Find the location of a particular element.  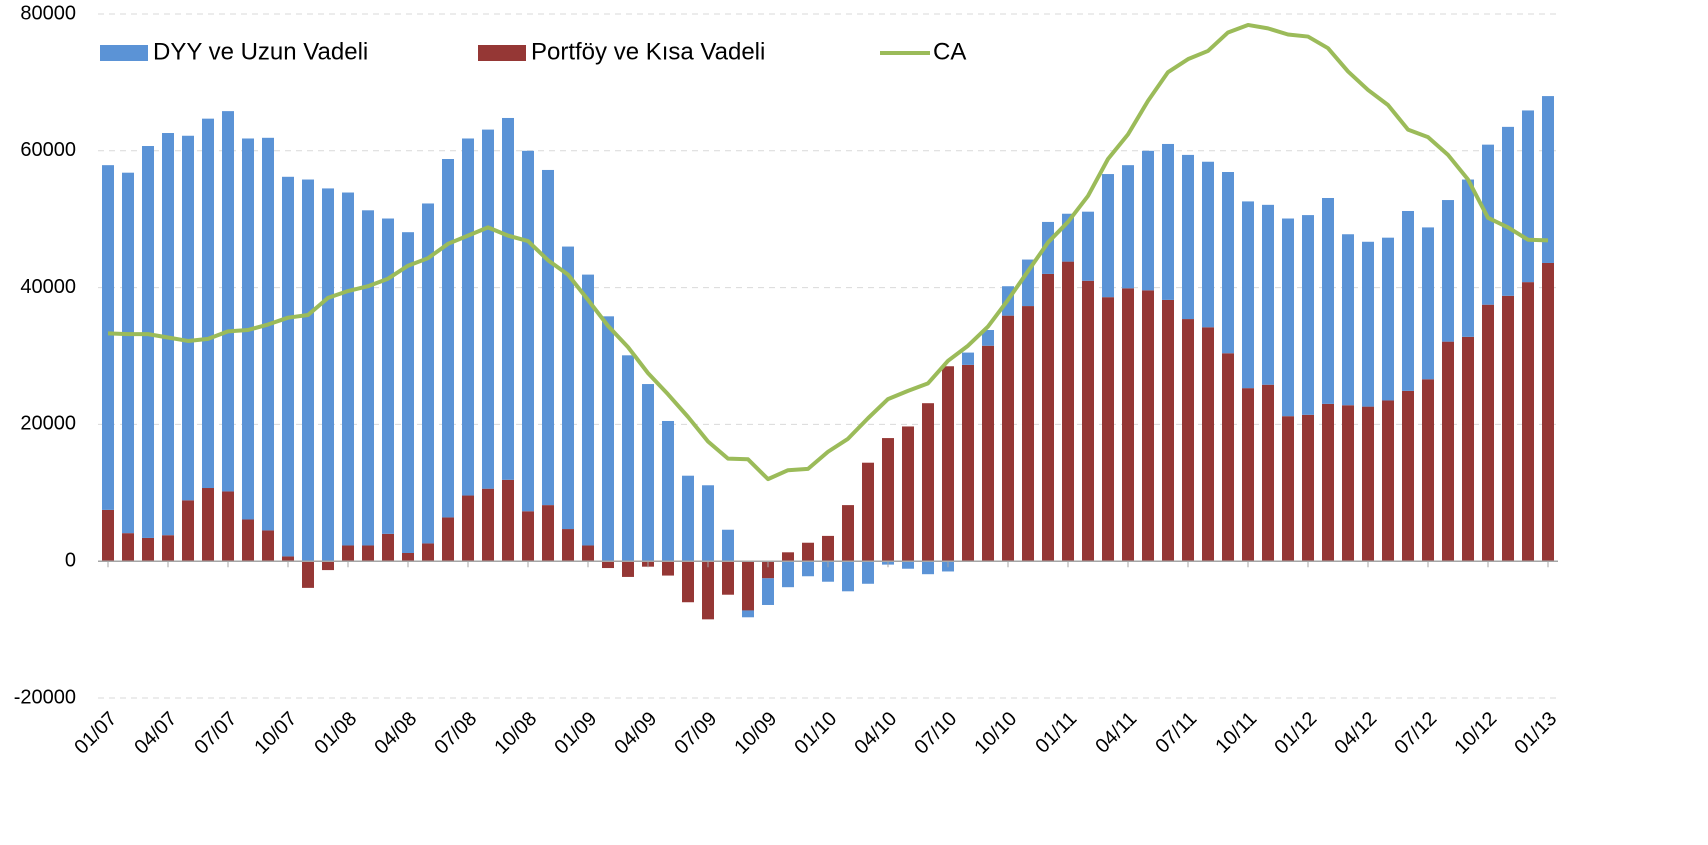

x-tick-label: 01/08 is located at coordinates (335, 733).